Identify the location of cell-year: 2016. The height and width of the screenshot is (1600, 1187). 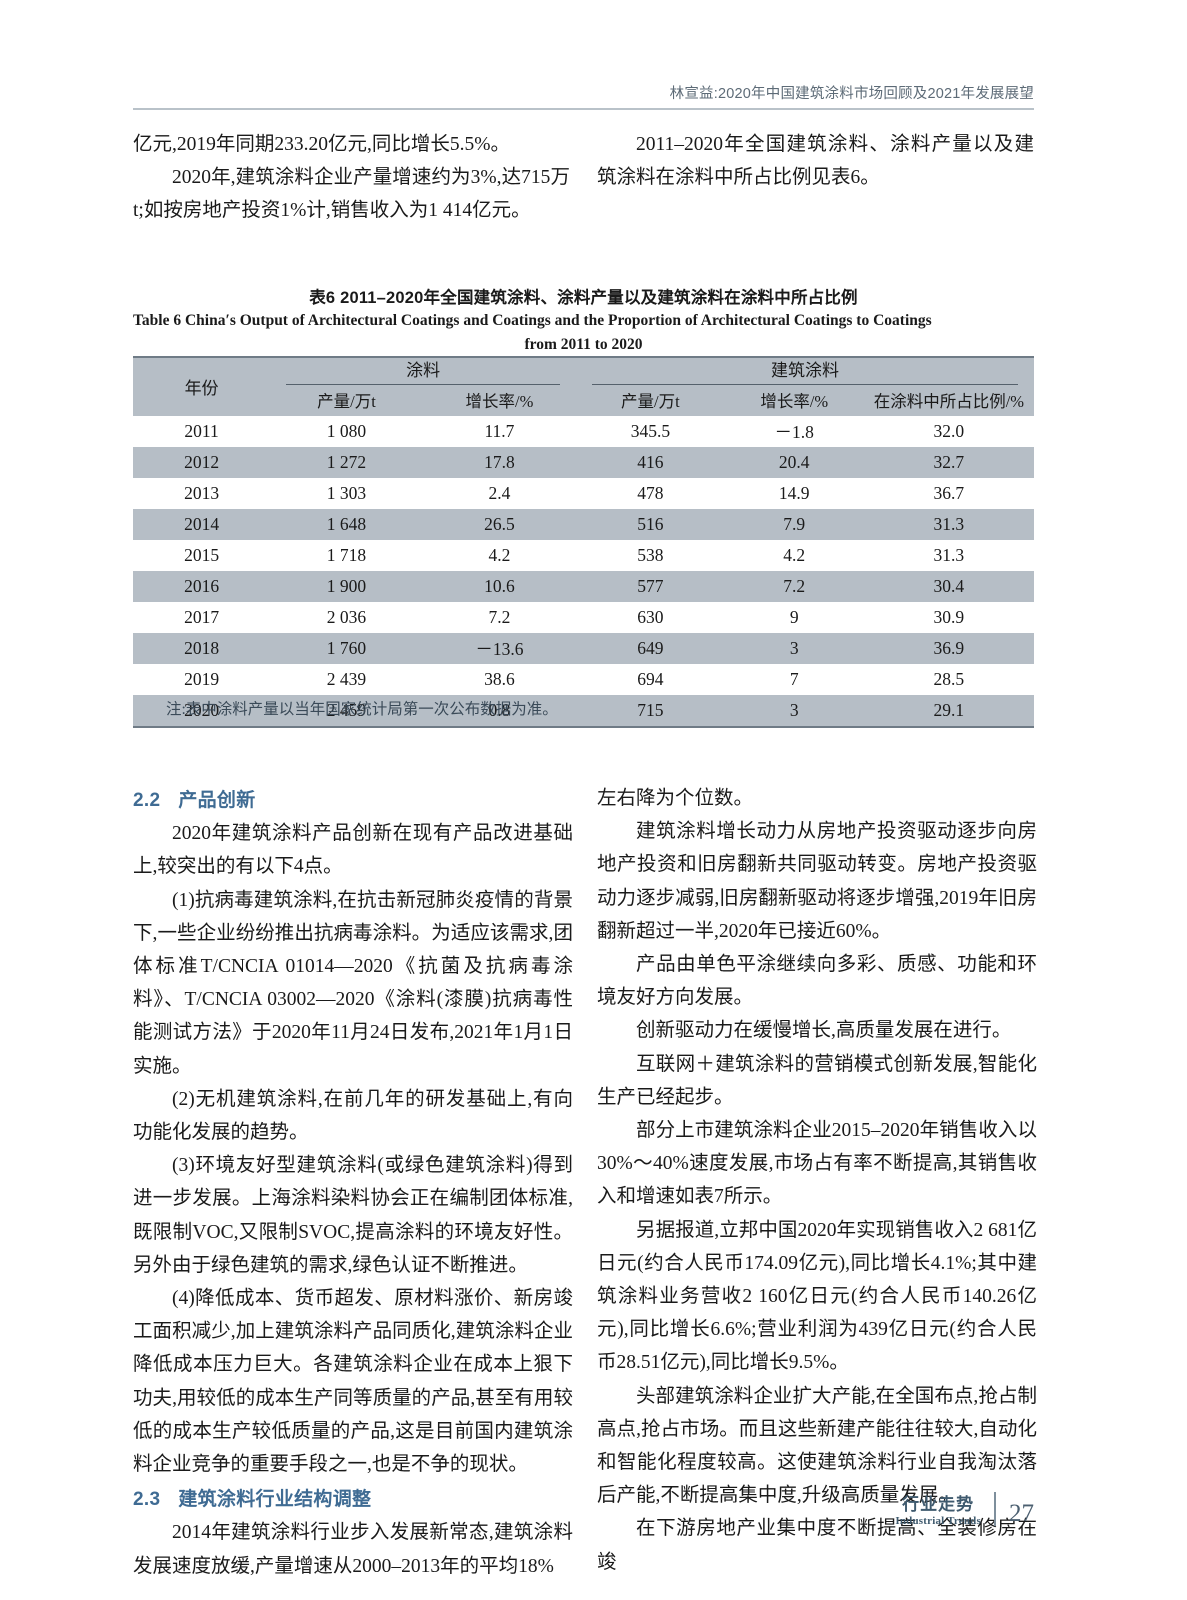
(202, 586).